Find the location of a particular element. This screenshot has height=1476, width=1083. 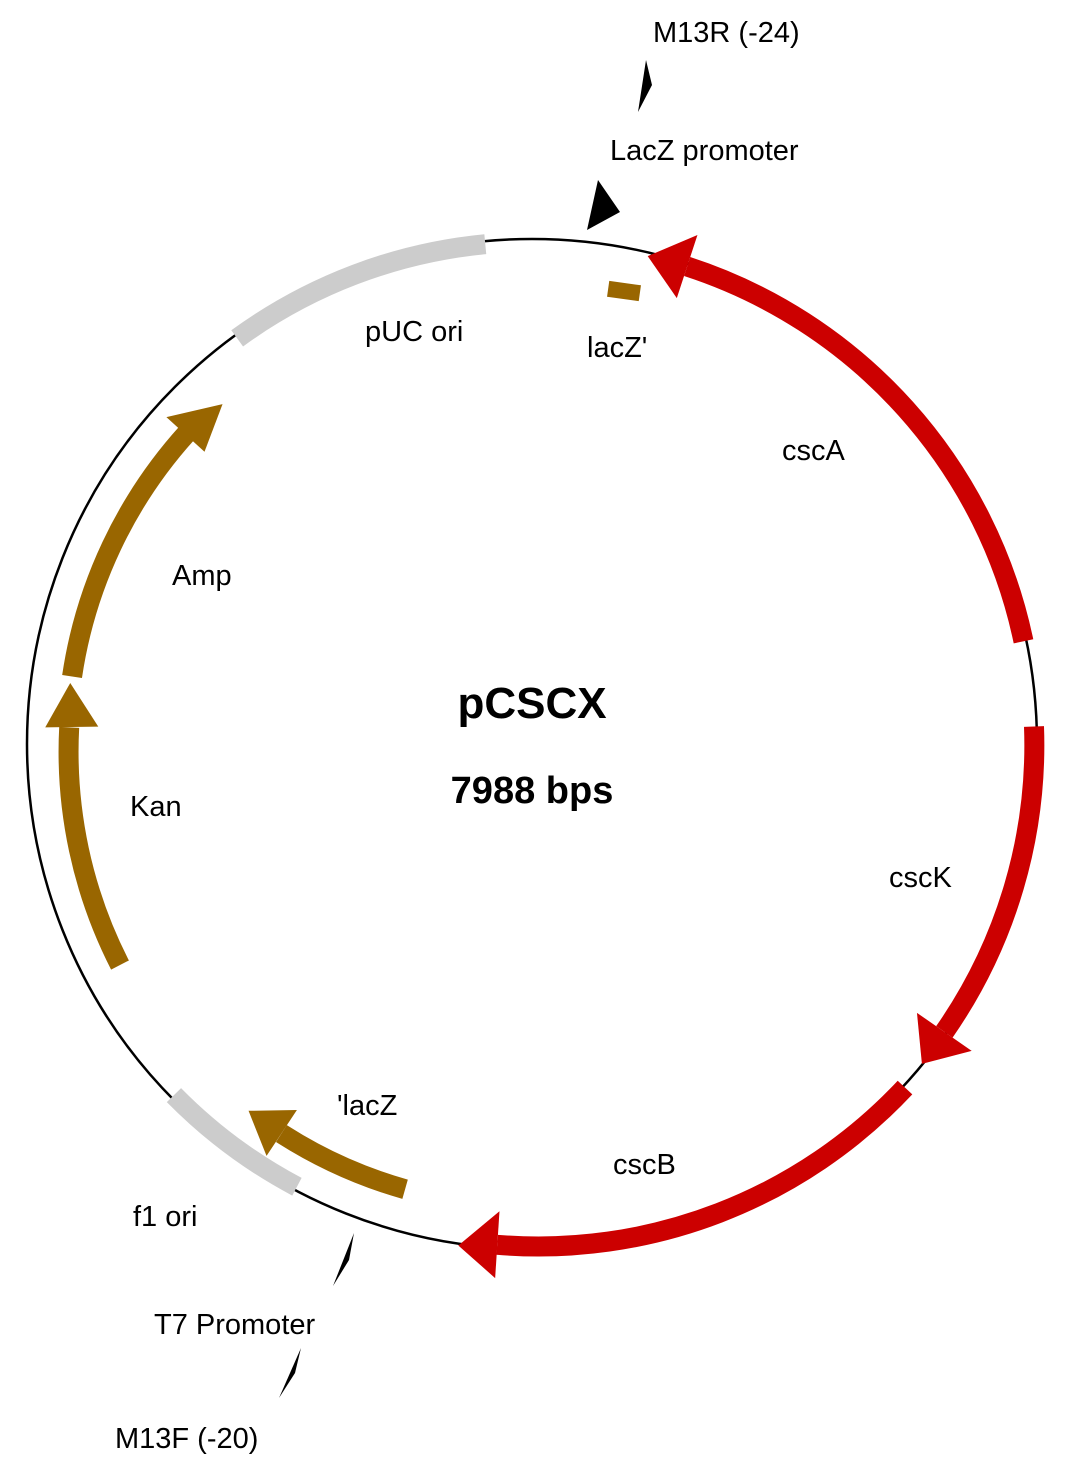

cscb-label: cscB is located at coordinates (644, 1165).